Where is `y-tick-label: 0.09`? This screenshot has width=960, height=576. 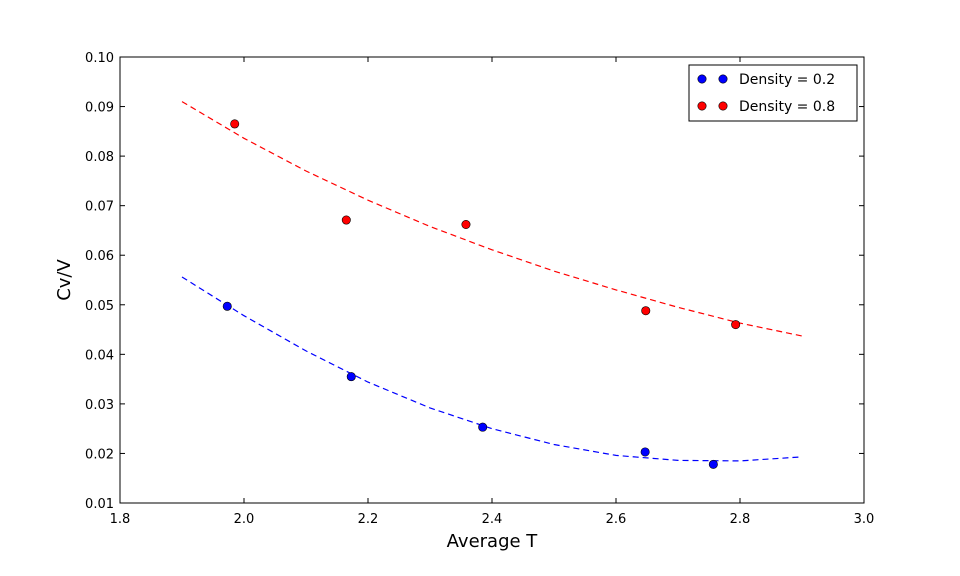 y-tick-label: 0.09 is located at coordinates (99, 108).